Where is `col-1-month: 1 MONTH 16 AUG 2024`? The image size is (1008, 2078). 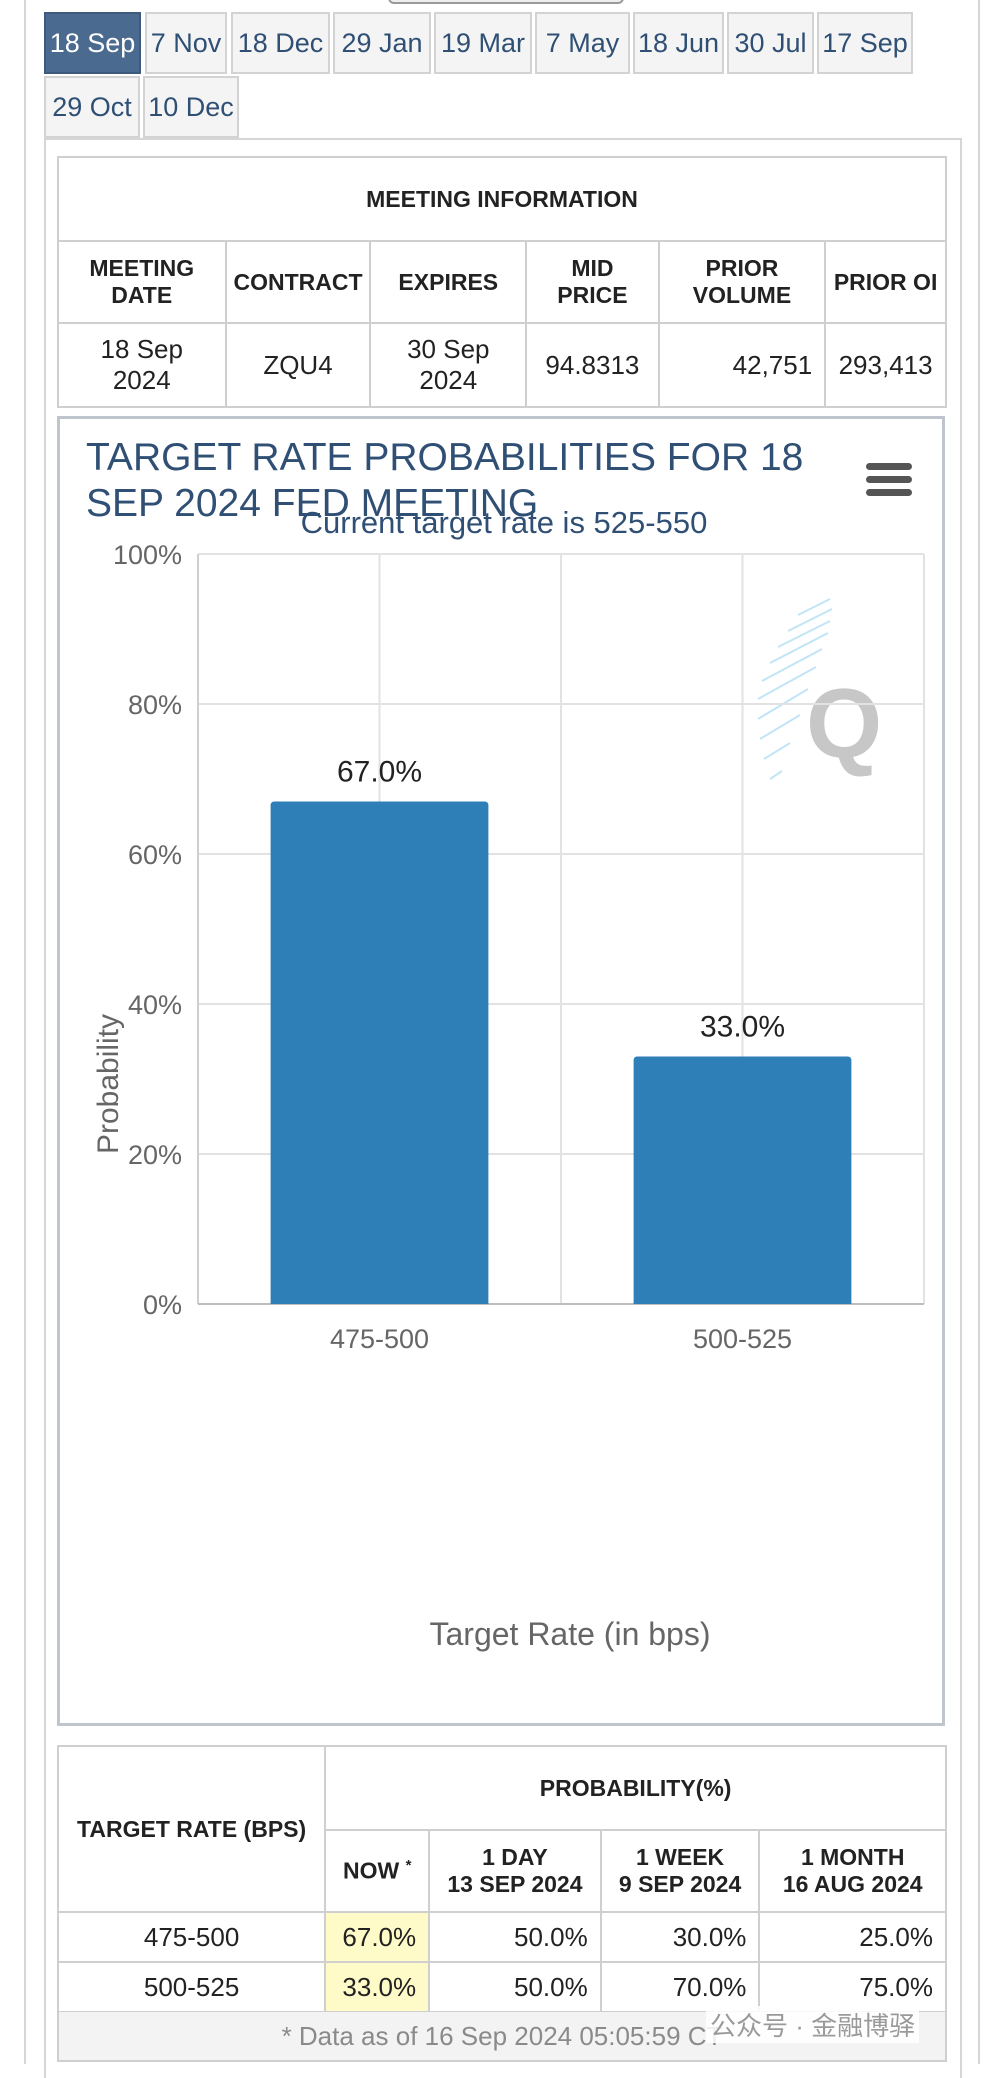
col-1-month: 1 MONTH 16 AUG 2024 is located at coordinates (852, 1871).